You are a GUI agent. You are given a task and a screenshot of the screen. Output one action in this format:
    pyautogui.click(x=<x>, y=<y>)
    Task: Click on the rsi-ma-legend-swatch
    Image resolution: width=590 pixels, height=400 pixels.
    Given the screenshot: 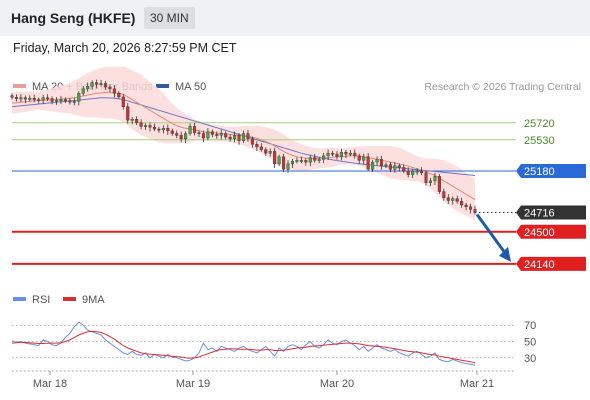 What is the action you would take?
    pyautogui.click(x=69, y=299)
    